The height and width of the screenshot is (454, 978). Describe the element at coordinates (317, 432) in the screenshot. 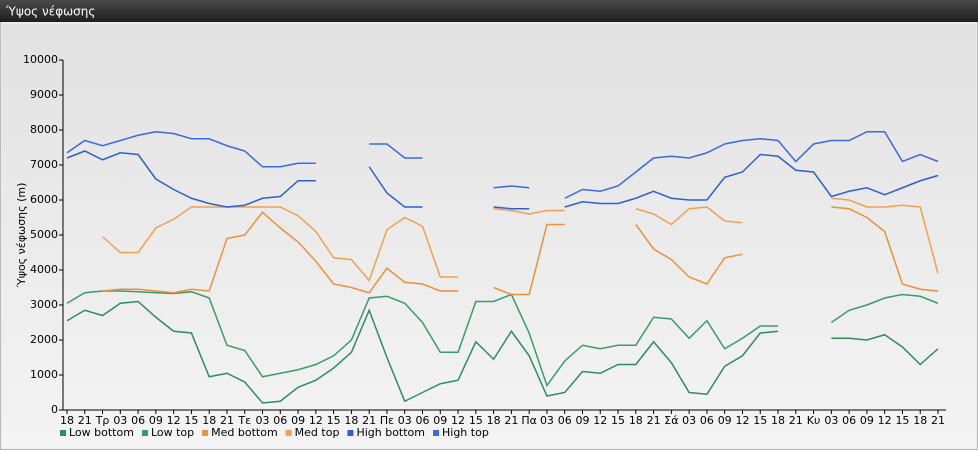

I see `legend-label: Med top` at that location.